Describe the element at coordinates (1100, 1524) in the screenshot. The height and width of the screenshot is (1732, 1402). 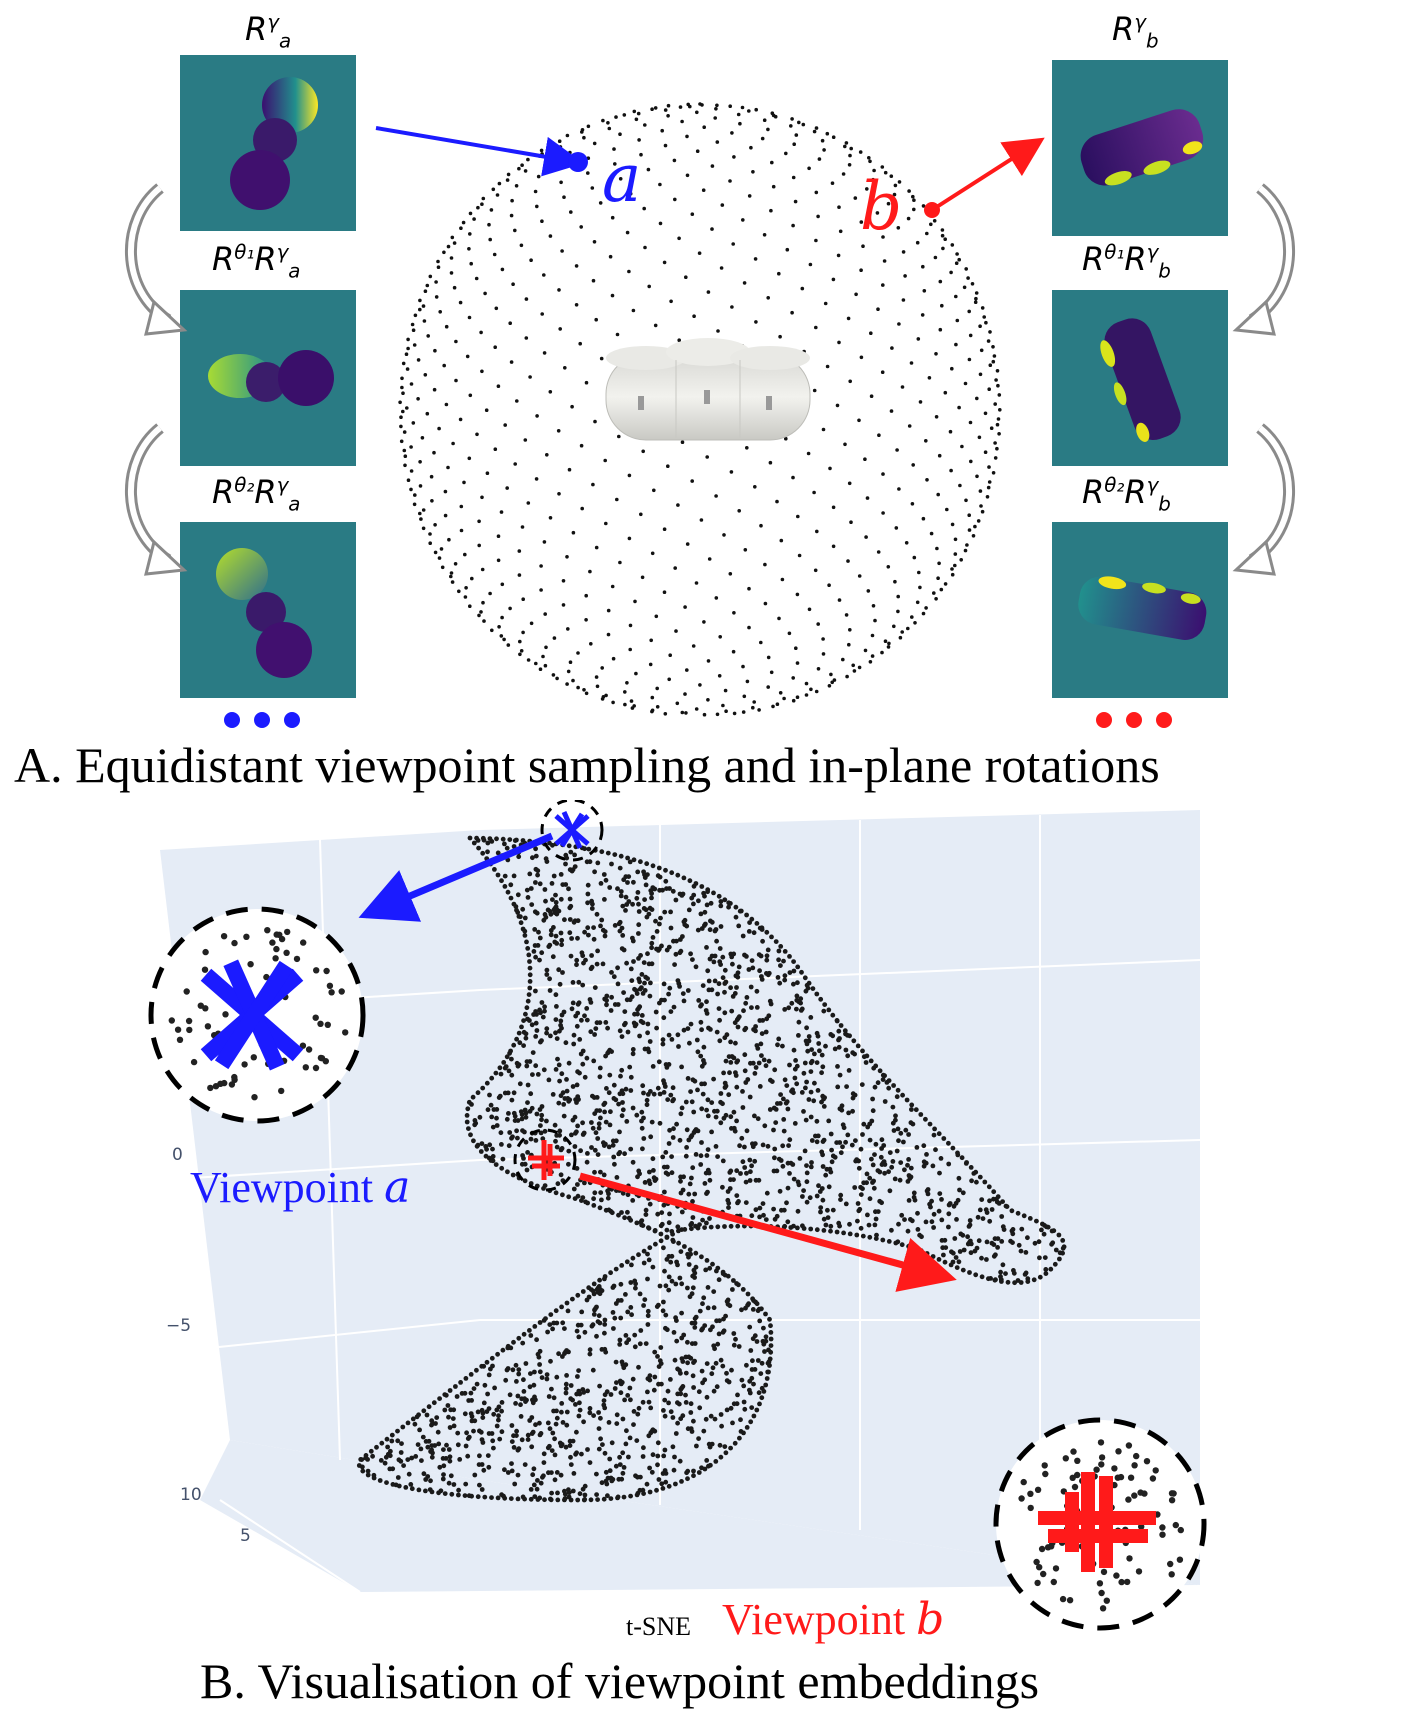
I see `zoom-viewpoint-b` at that location.